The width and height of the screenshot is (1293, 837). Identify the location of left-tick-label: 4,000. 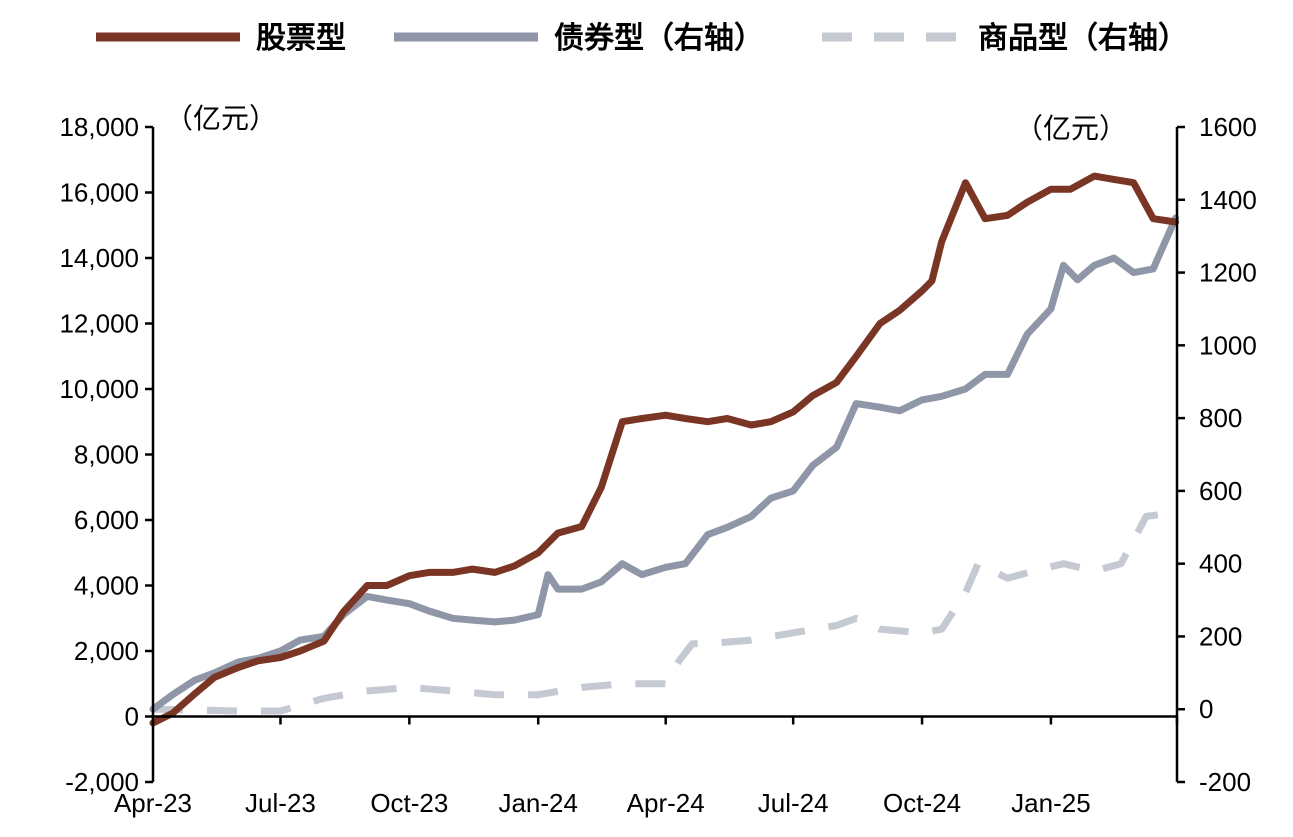
(106, 586).